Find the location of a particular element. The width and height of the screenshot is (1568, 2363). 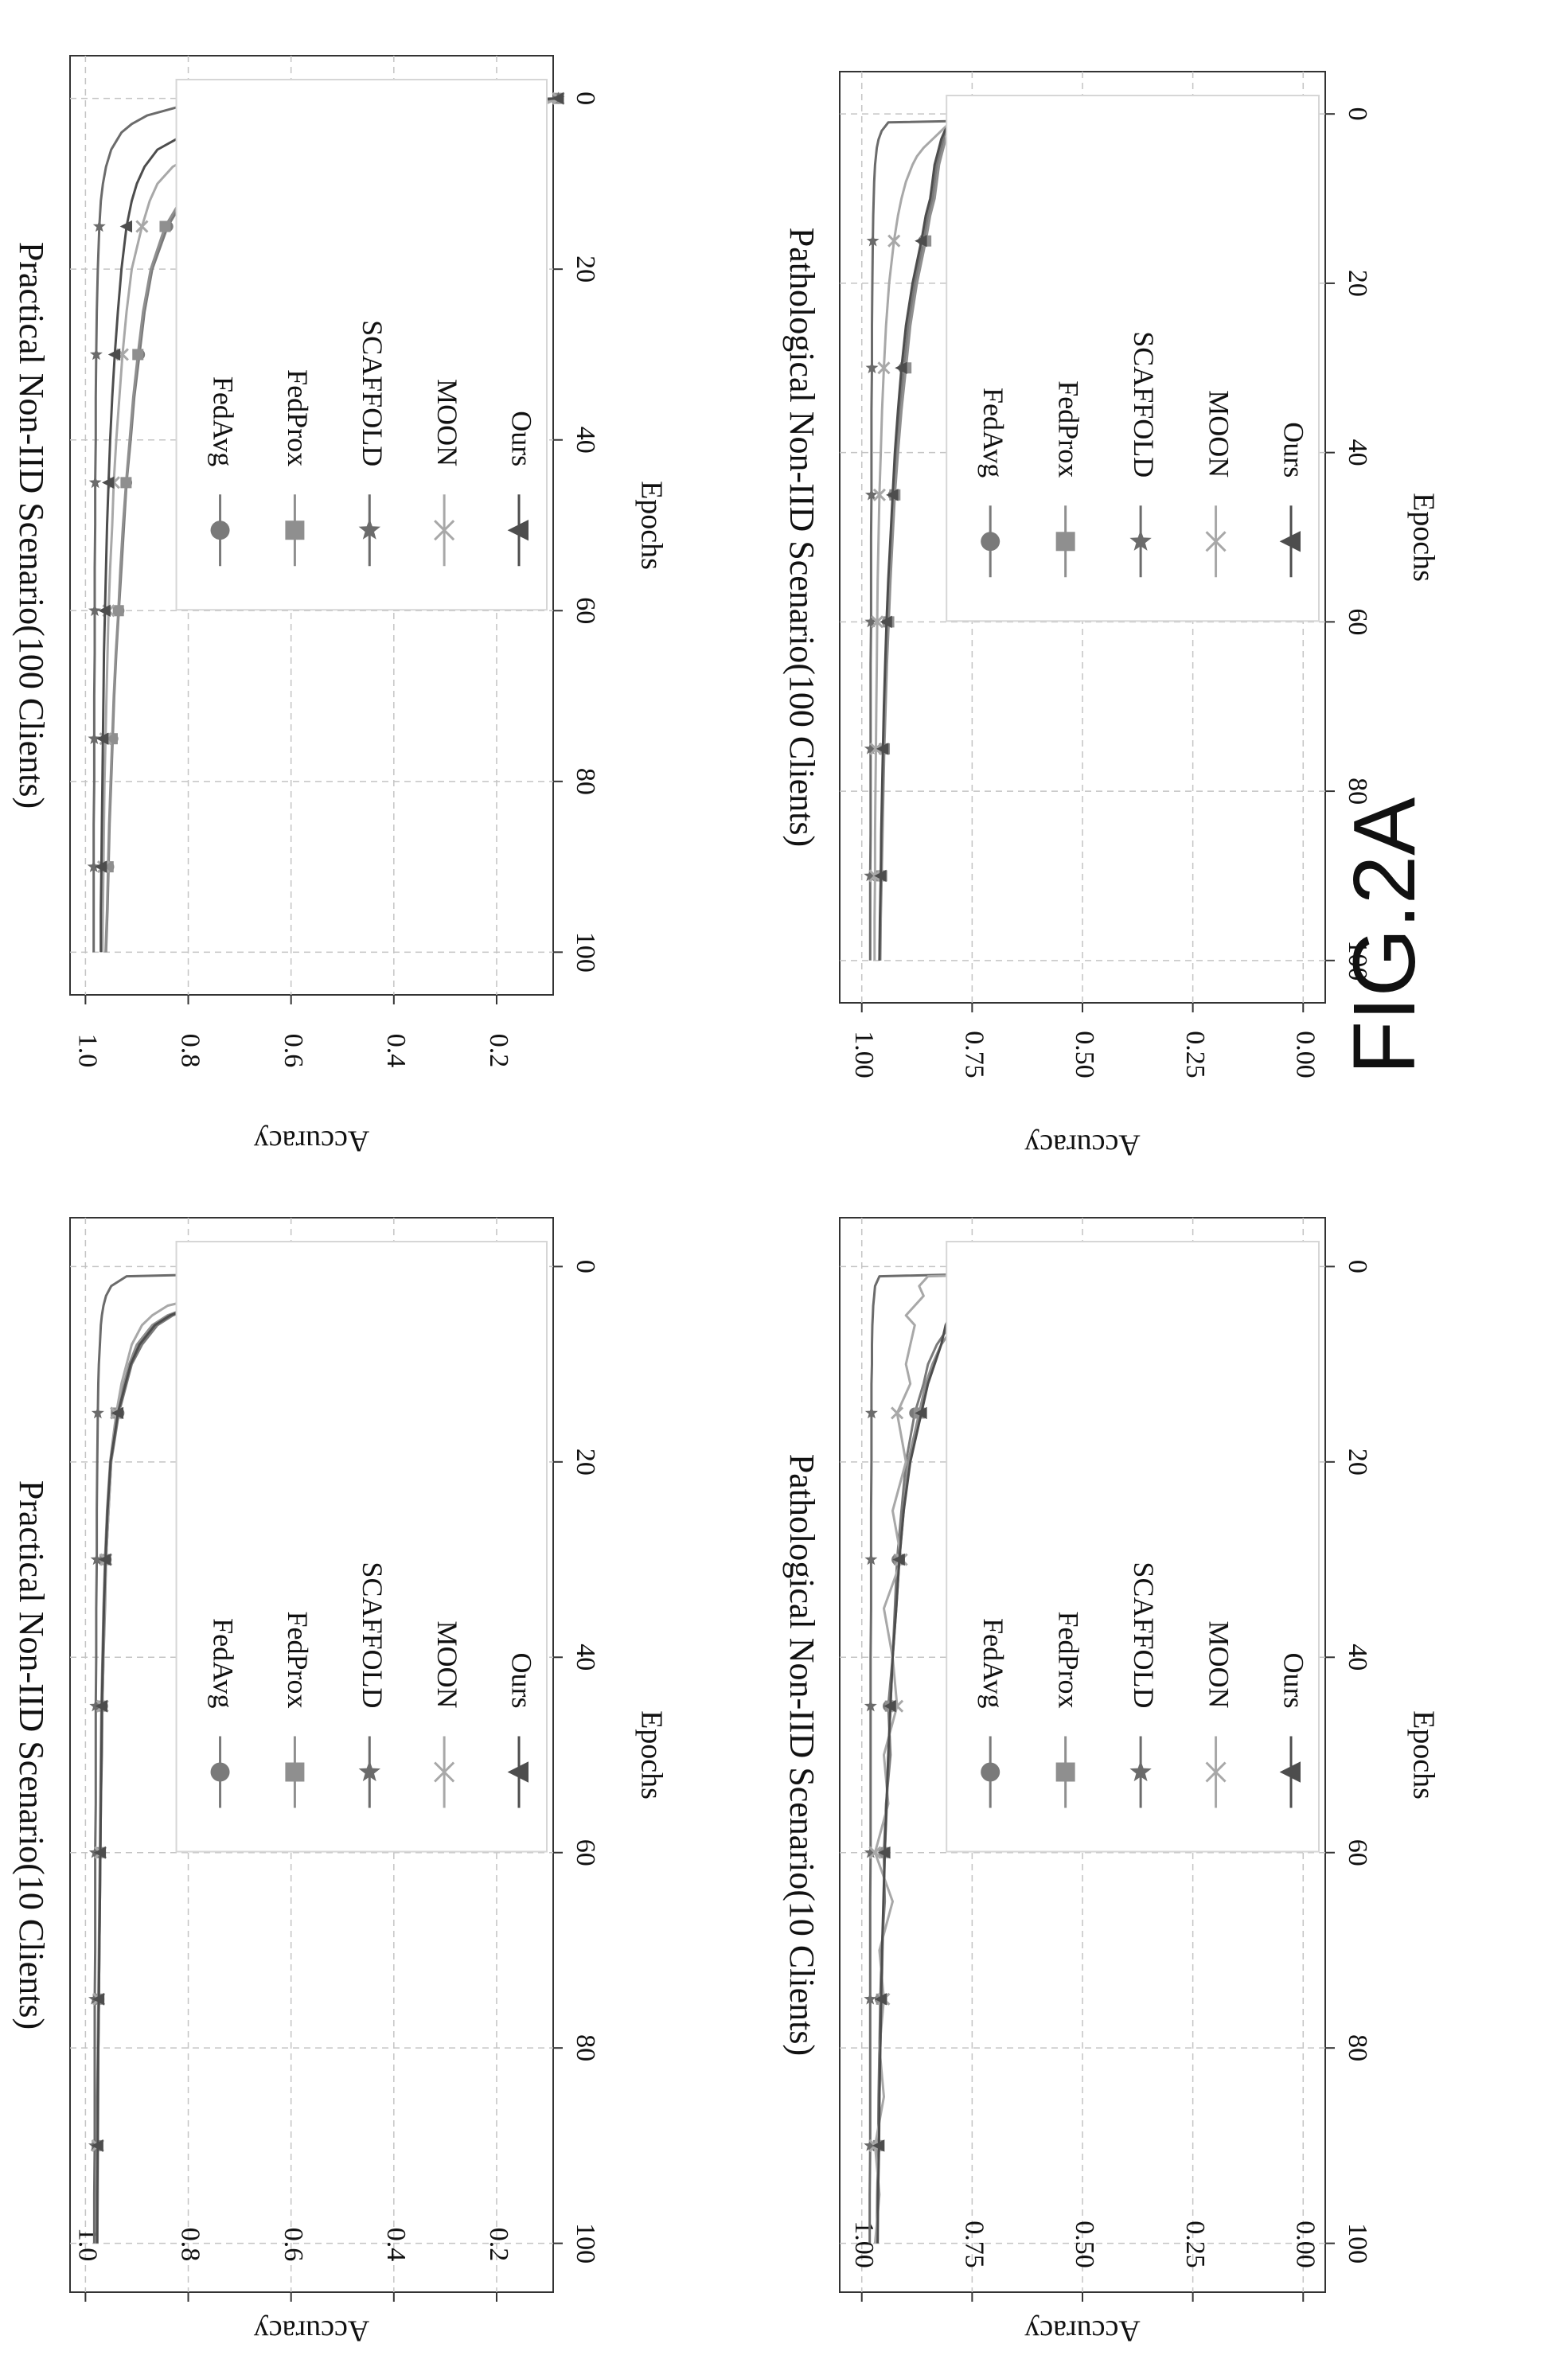

legend-marker-fedprox-icon is located at coordinates (1065, 542).